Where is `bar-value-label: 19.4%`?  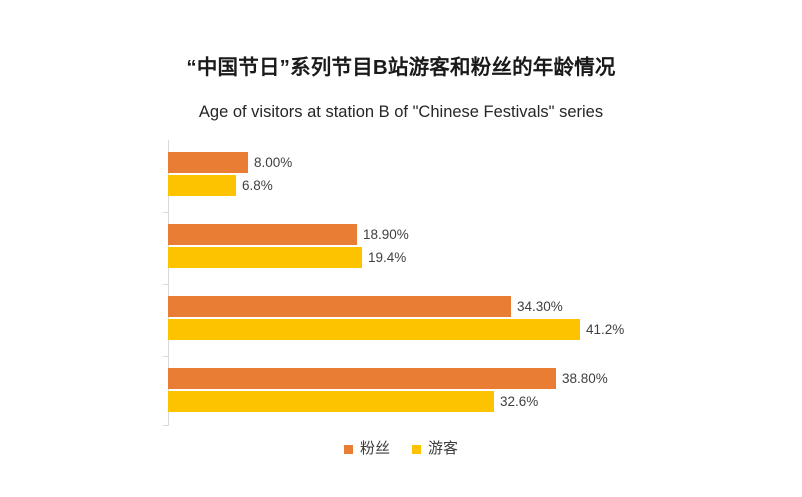 bar-value-label: 19.4% is located at coordinates (387, 257).